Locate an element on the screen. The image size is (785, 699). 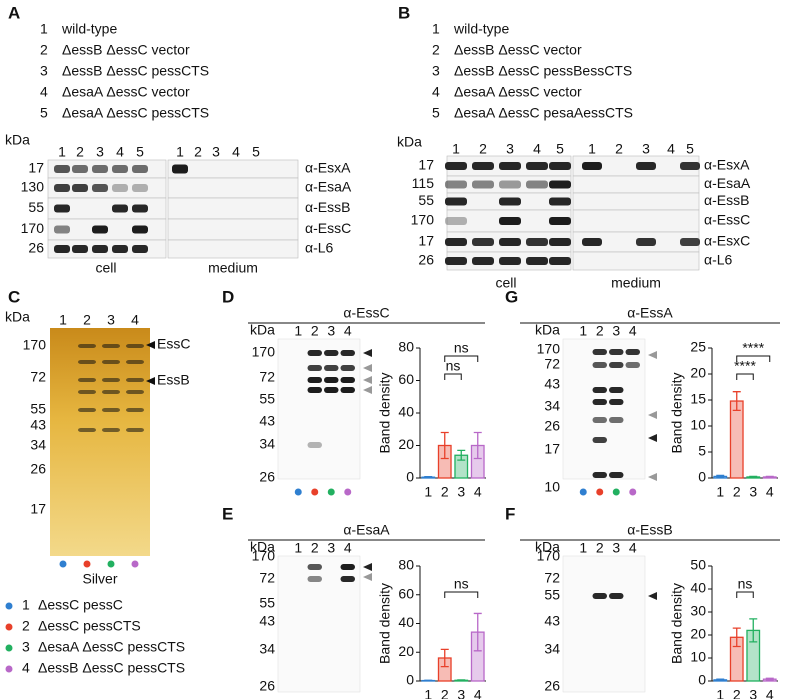
panel-label: C is located at coordinates (14, 296).